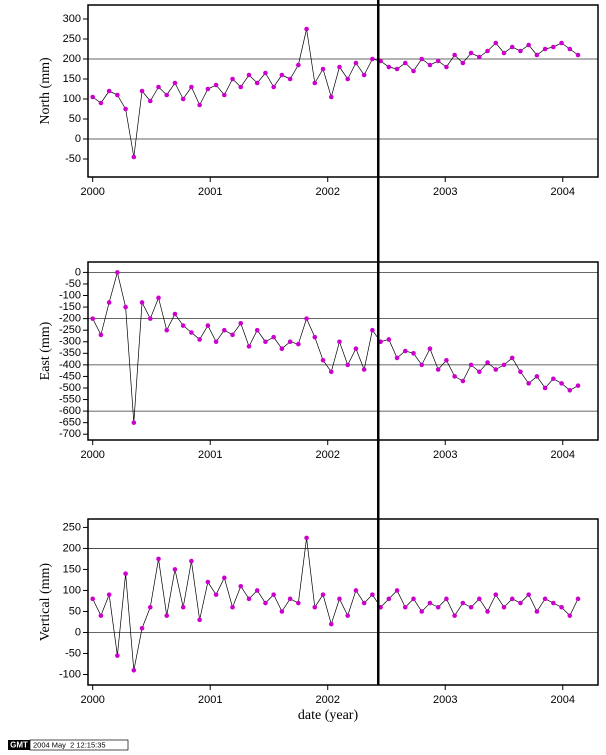 The width and height of the screenshot is (606, 755). I want to click on y-tick-label: -550, so click(70, 399).